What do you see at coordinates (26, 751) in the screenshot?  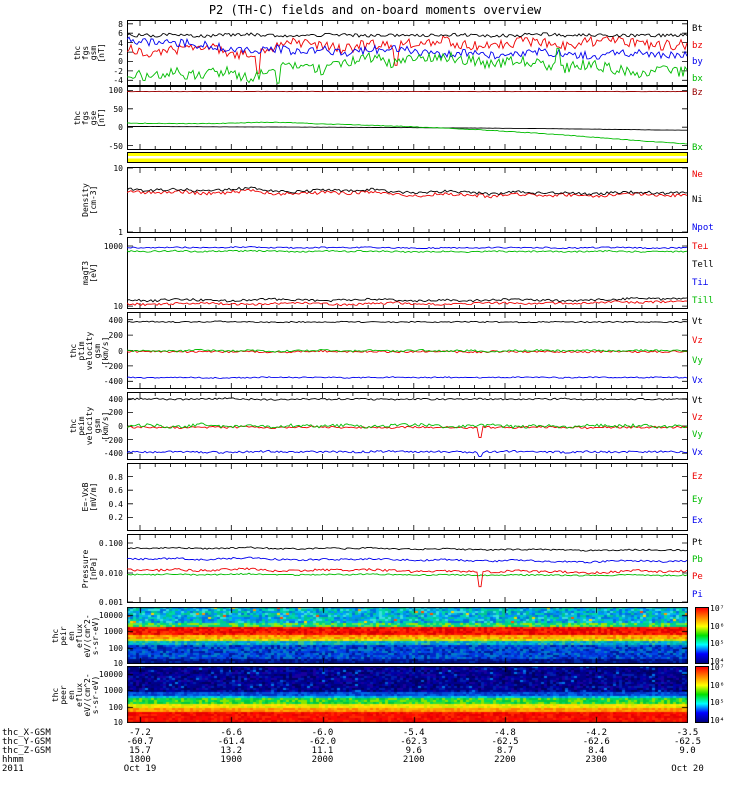 I see `axis-row-label: thc_Z-GSM` at bounding box center [26, 751].